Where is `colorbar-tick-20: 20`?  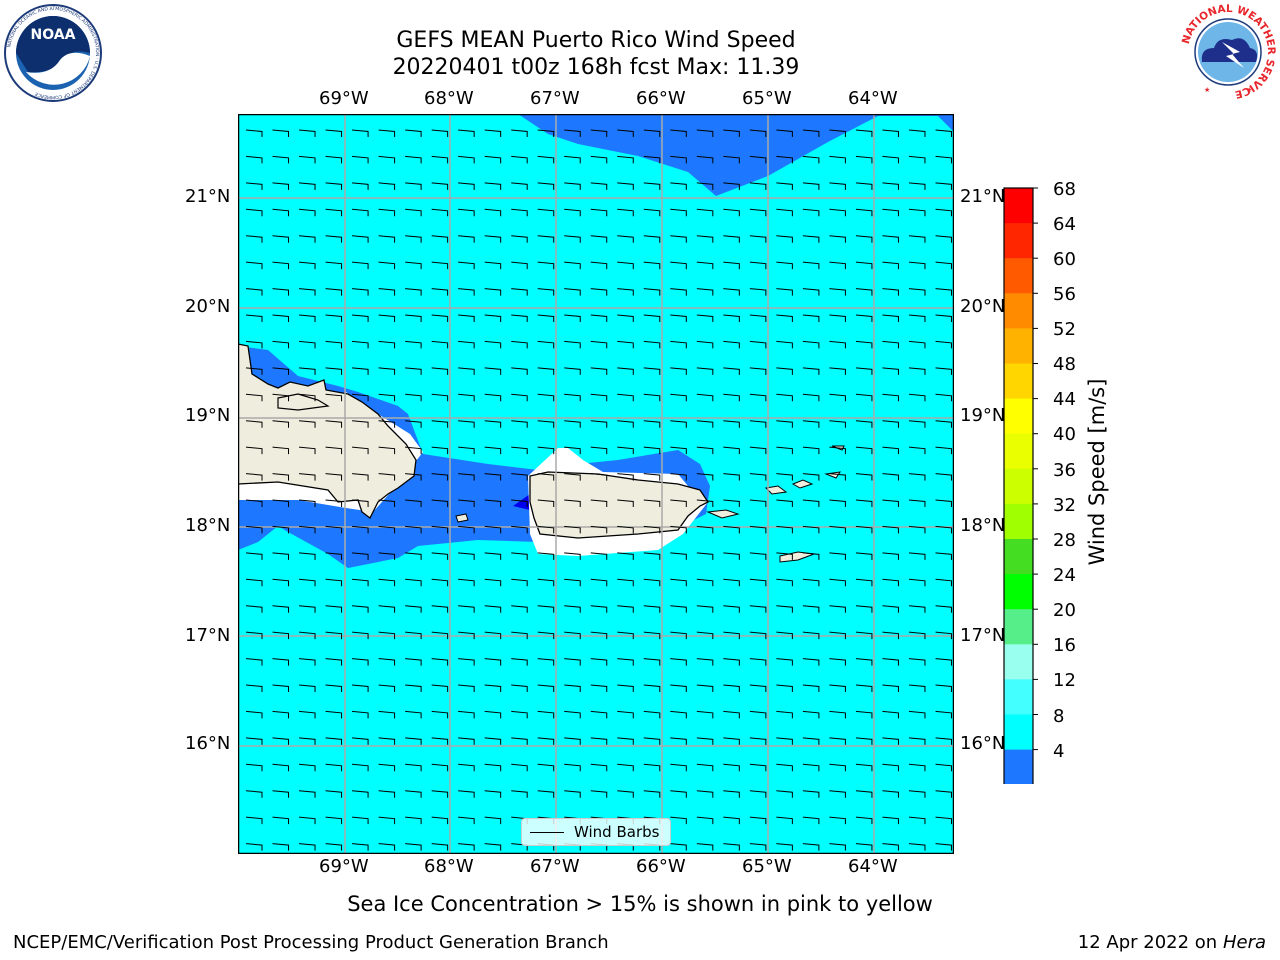
colorbar-tick-20: 20 is located at coordinates (1064, 610).